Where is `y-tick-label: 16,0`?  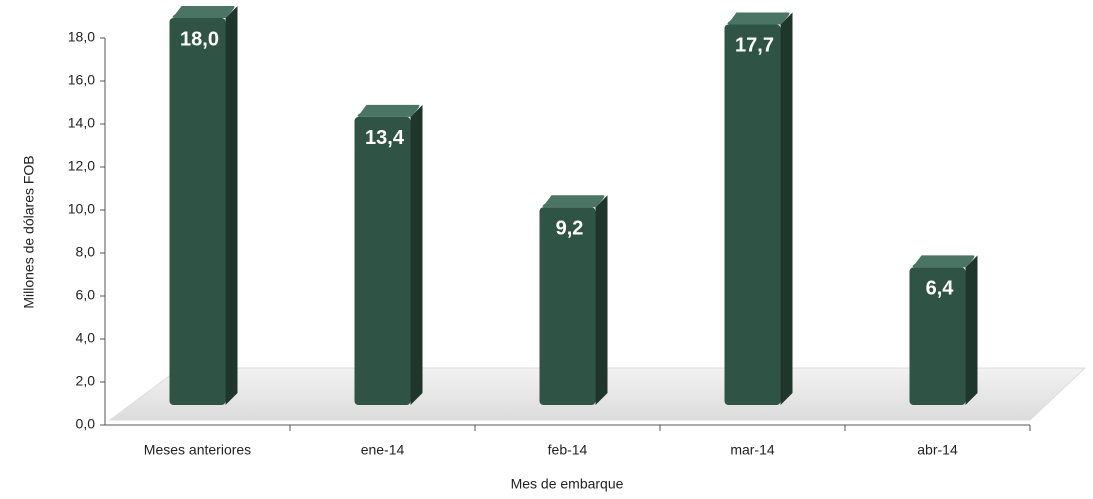
y-tick-label: 16,0 is located at coordinates (81, 80).